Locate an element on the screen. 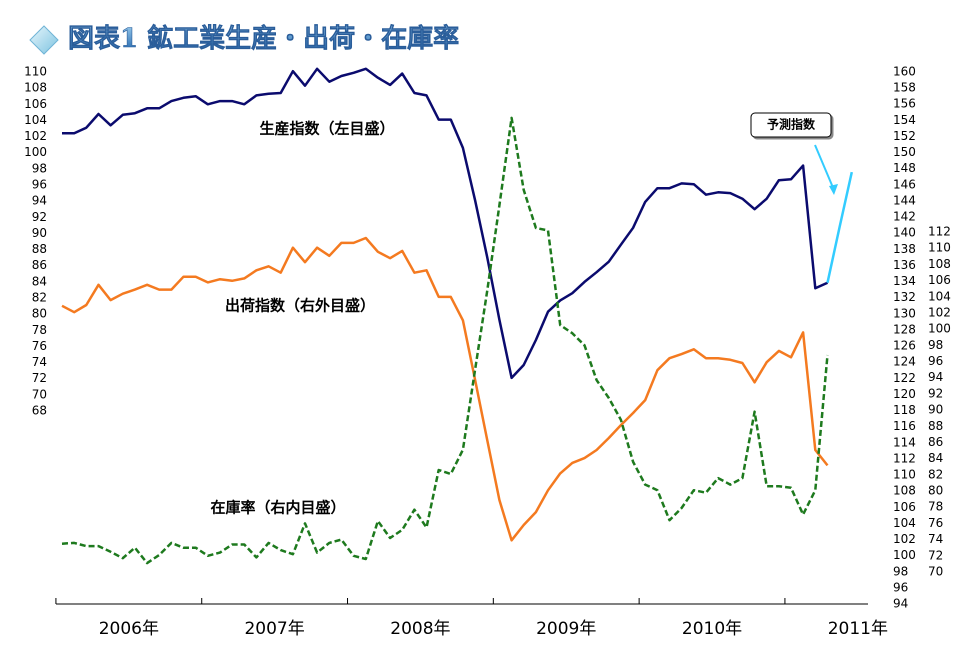 The width and height of the screenshot is (968, 671). x-tick-label: 2008年 is located at coordinates (420, 629).